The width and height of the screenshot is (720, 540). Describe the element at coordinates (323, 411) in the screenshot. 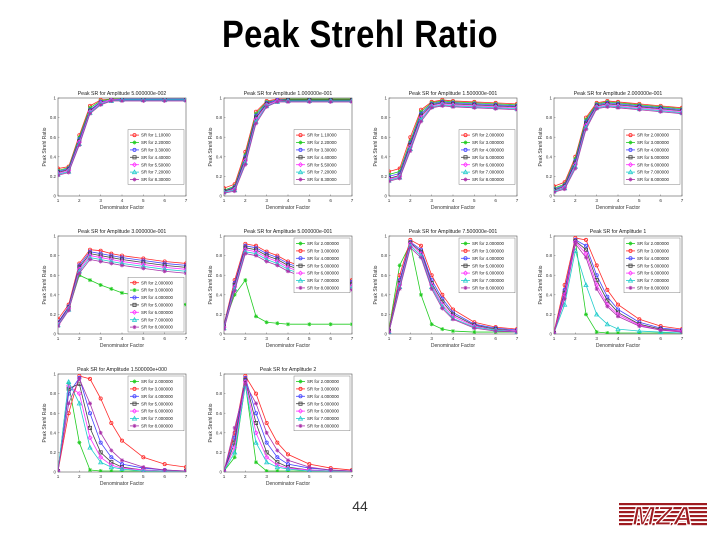

I see `legend-label: SR for 6.000000` at that location.